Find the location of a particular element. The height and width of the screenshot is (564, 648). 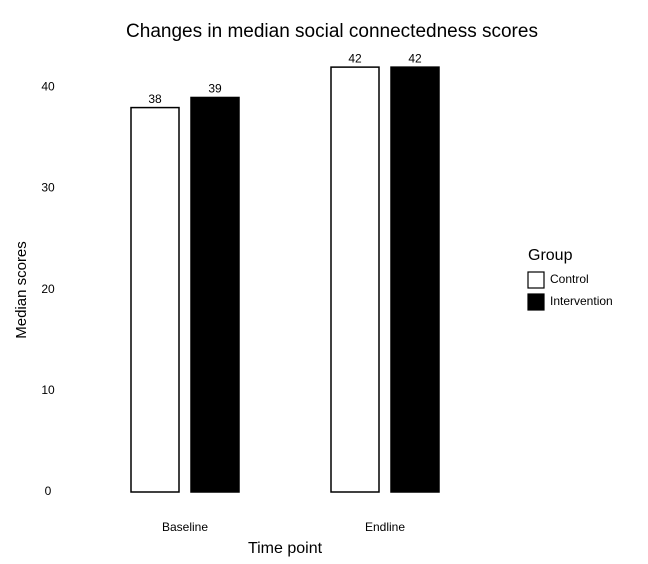

data-label: 38 is located at coordinates (155, 99).